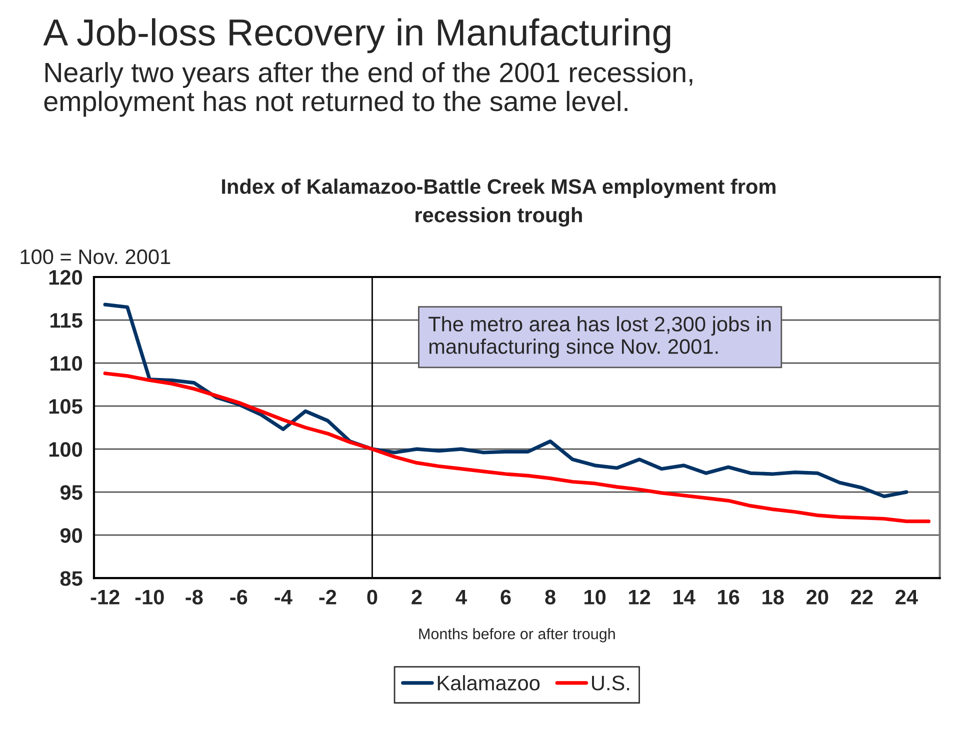 The height and width of the screenshot is (729, 959). I want to click on y-tick-label: 90, so click(71, 535).